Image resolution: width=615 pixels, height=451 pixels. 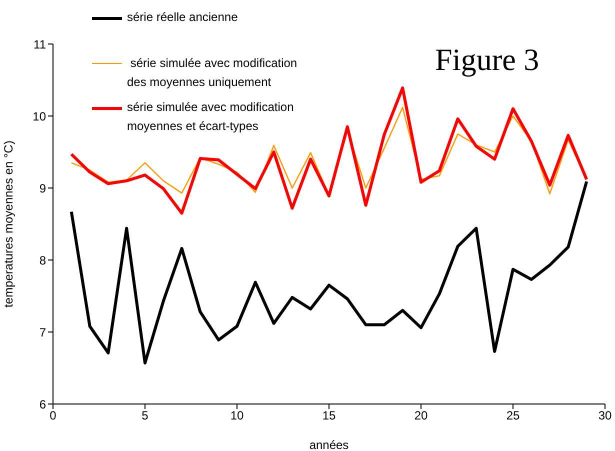 I want to click on legend-label: série réelle ancienne, so click(x=182, y=17).